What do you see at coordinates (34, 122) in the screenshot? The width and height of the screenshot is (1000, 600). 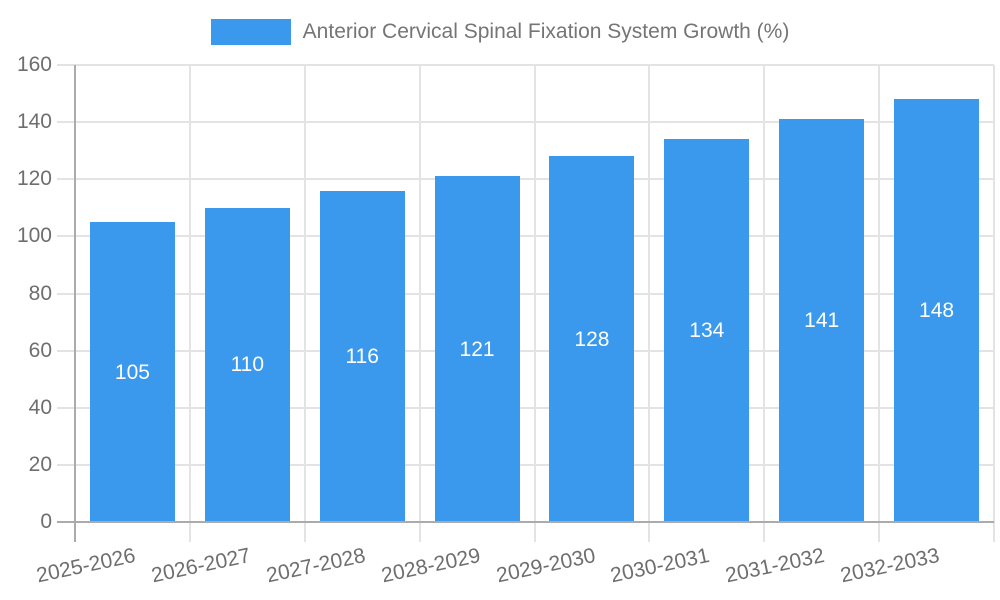 I see `y-axis-tick-label: 140` at bounding box center [34, 122].